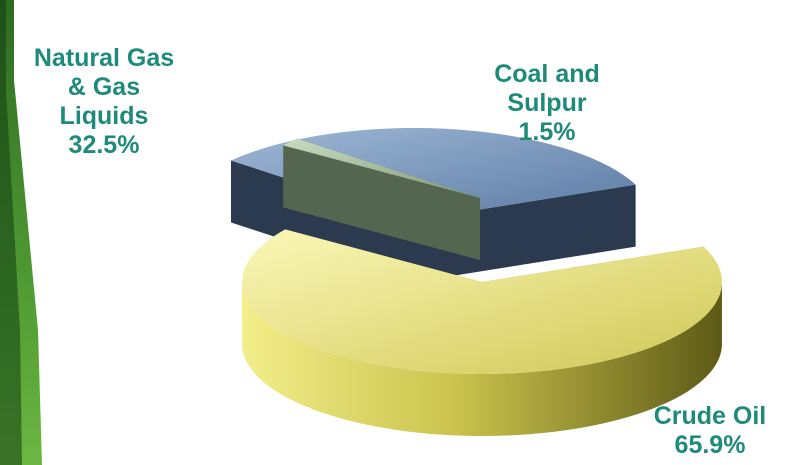  I want to click on slice-label-line: Crude Oil, so click(710, 416).